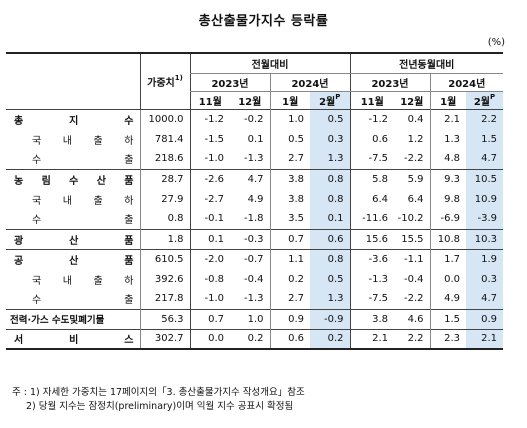 The image size is (527, 428). Describe the element at coordinates (371, 219) in the screenshot. I see `yoy-cell: -11.6` at that location.